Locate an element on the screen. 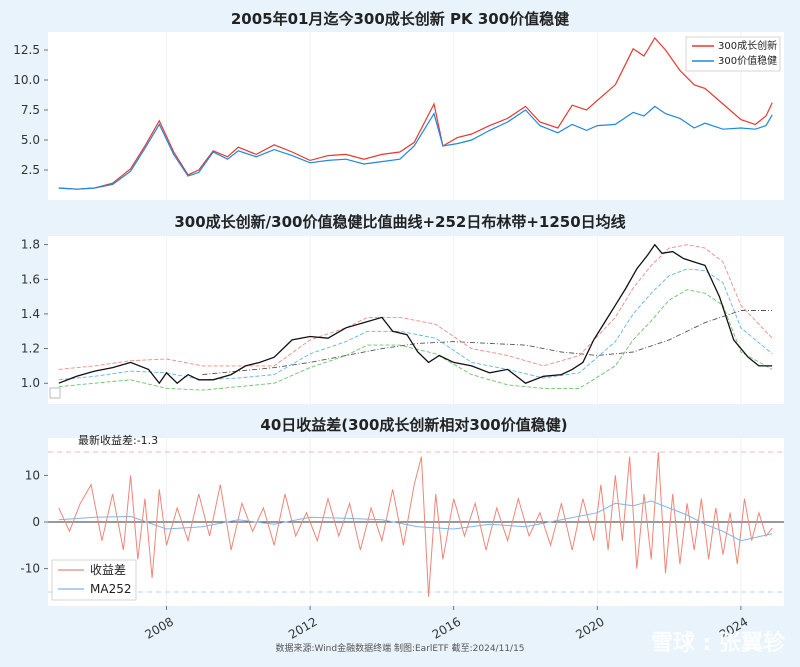  chart0-ytick-label: 7.5 is located at coordinates (30, 110).